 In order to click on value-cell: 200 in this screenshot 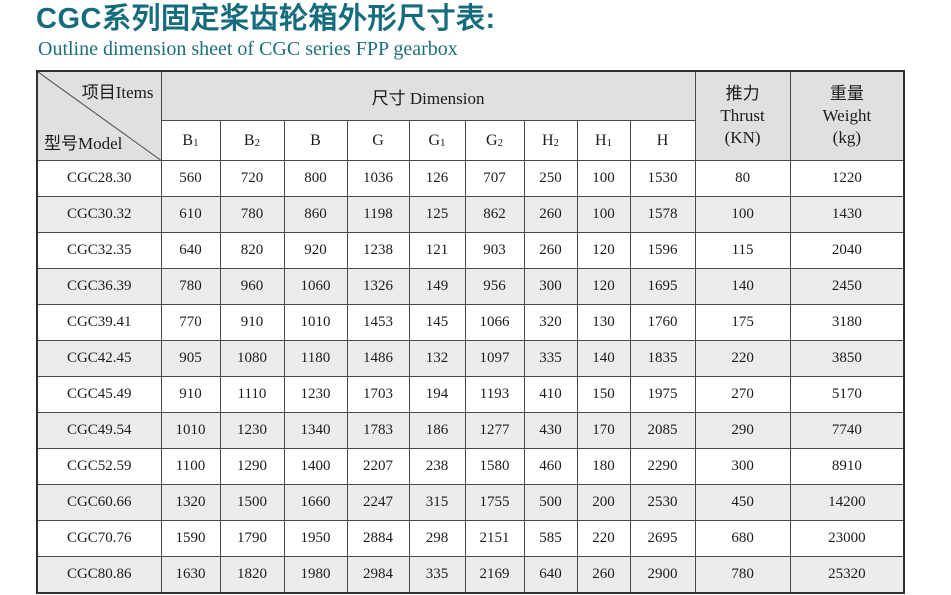, I will do `click(603, 502)`.